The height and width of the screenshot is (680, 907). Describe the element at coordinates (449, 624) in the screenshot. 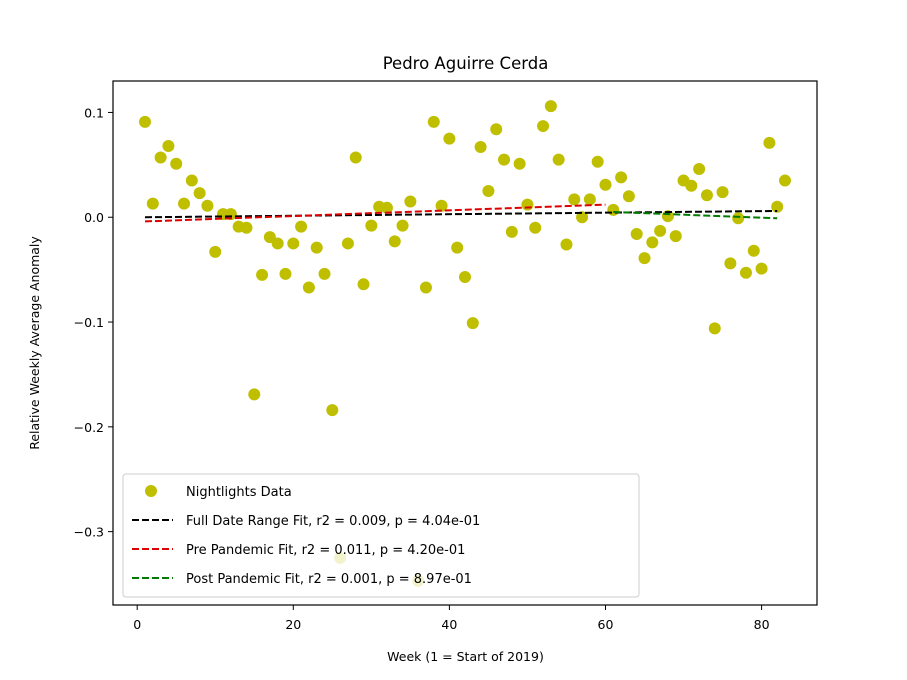

I see `x-tick-label: 40` at that location.